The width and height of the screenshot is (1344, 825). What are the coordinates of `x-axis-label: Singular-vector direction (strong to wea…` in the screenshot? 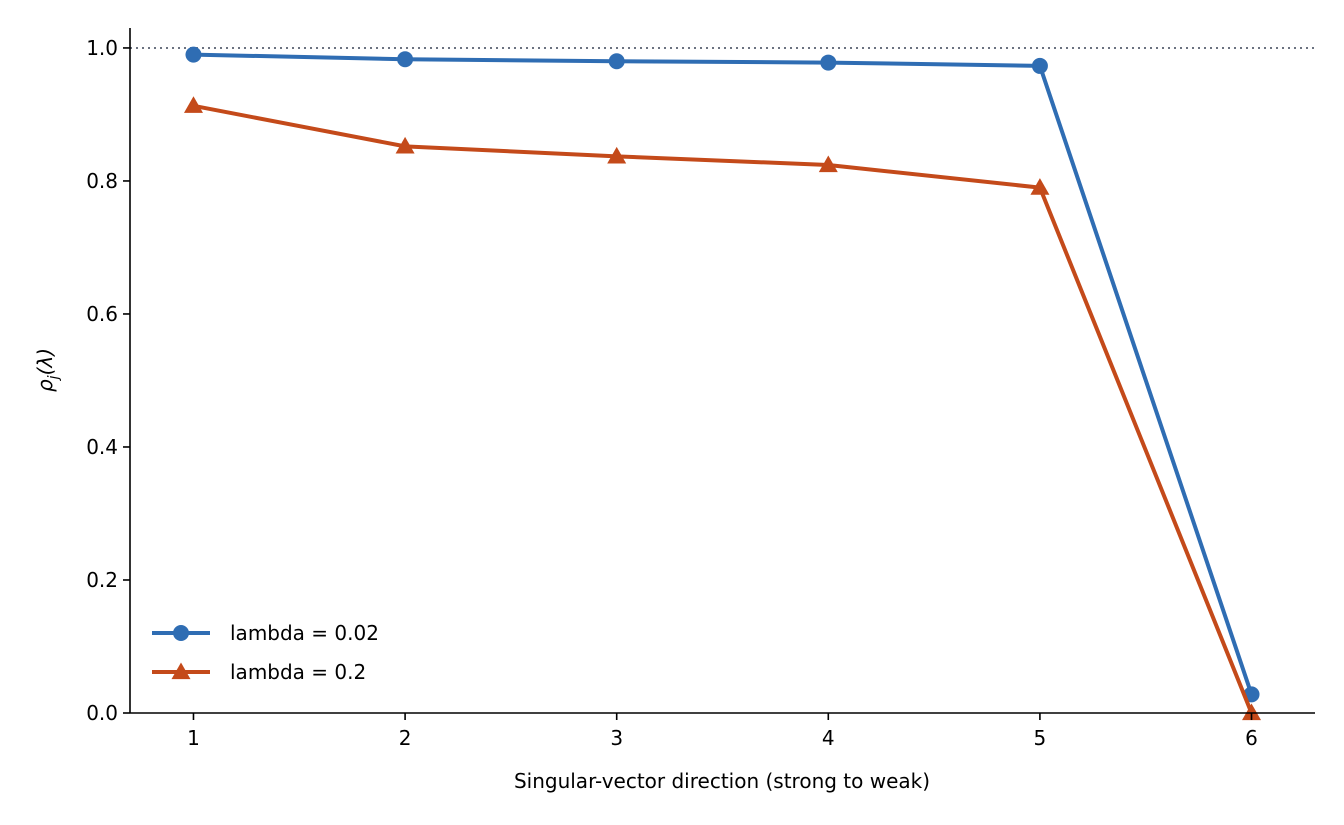 It's located at (722, 781).